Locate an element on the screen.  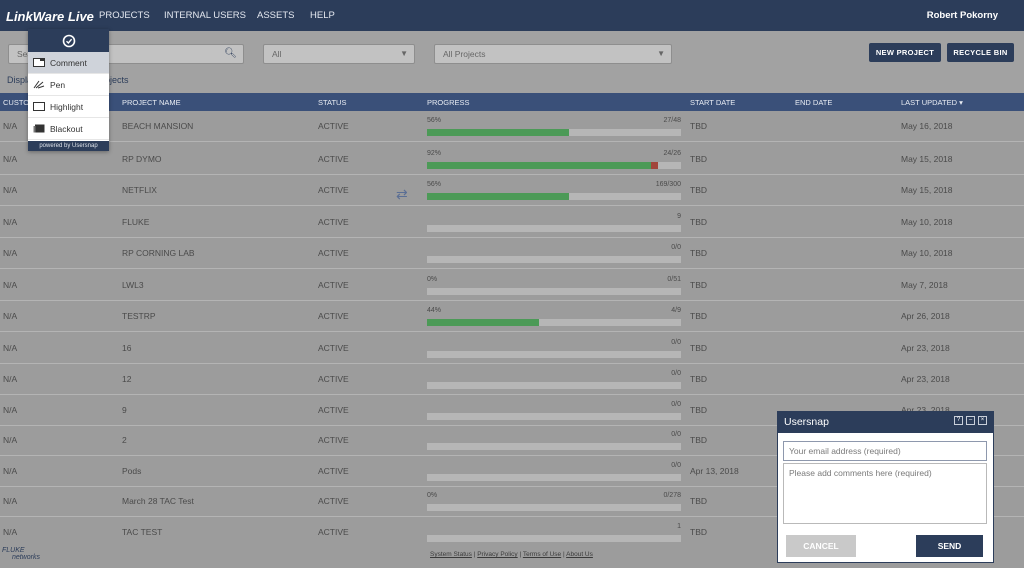
chevron-down-icon: ▼ is located at coordinates (661, 53).